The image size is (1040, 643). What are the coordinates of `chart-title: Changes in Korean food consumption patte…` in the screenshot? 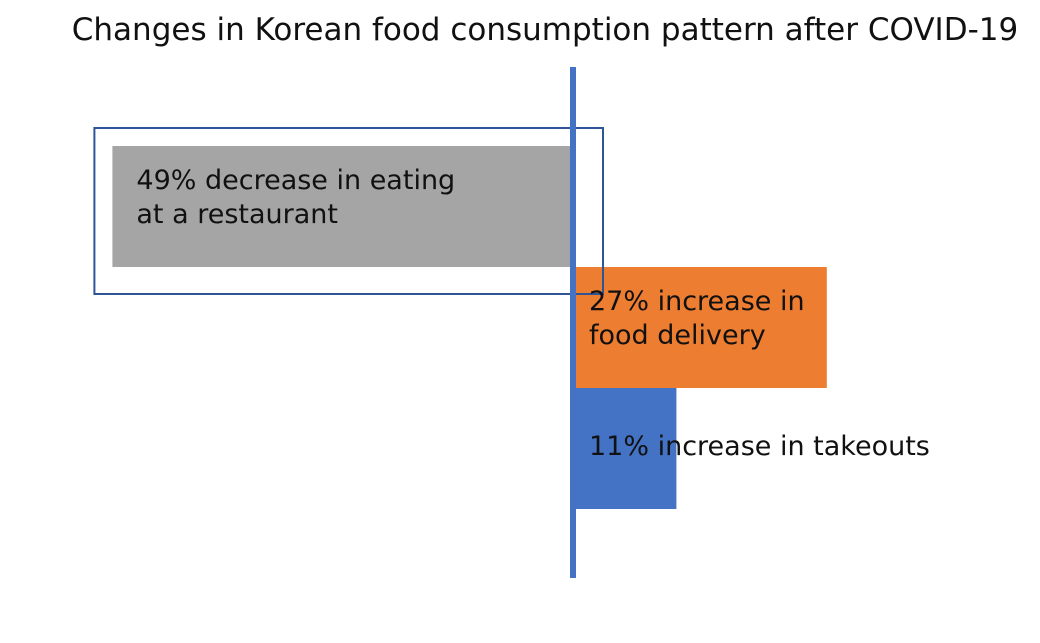 It's located at (545, 30).